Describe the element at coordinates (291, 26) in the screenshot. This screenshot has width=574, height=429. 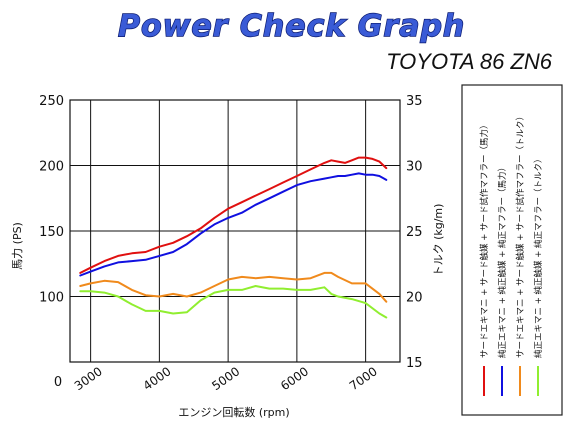
I see `banner-title: Power Check Graph` at that location.